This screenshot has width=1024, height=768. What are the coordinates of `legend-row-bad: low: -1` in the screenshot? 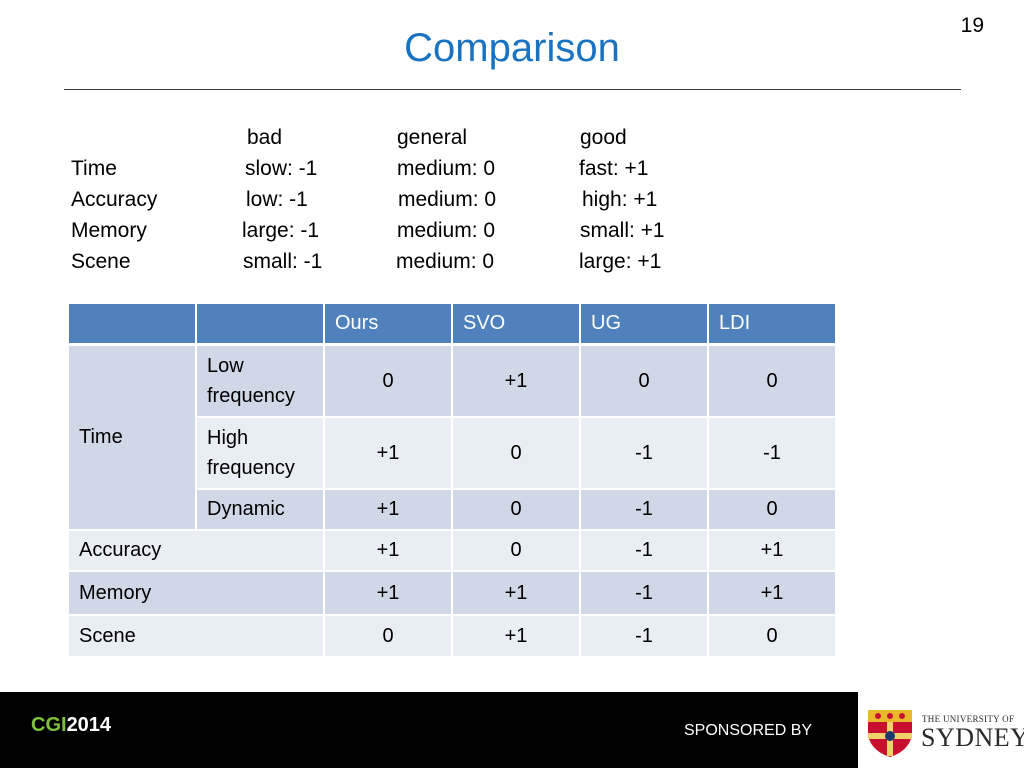 It's located at (277, 199).